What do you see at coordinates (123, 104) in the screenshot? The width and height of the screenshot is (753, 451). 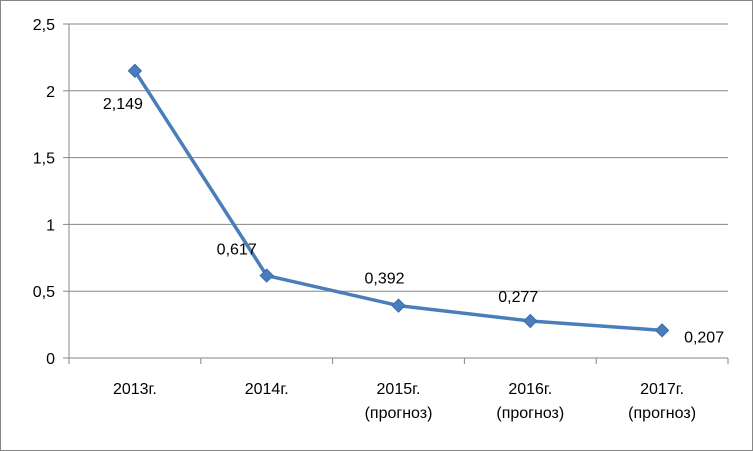 I see `data-label: 2,149` at bounding box center [123, 104].